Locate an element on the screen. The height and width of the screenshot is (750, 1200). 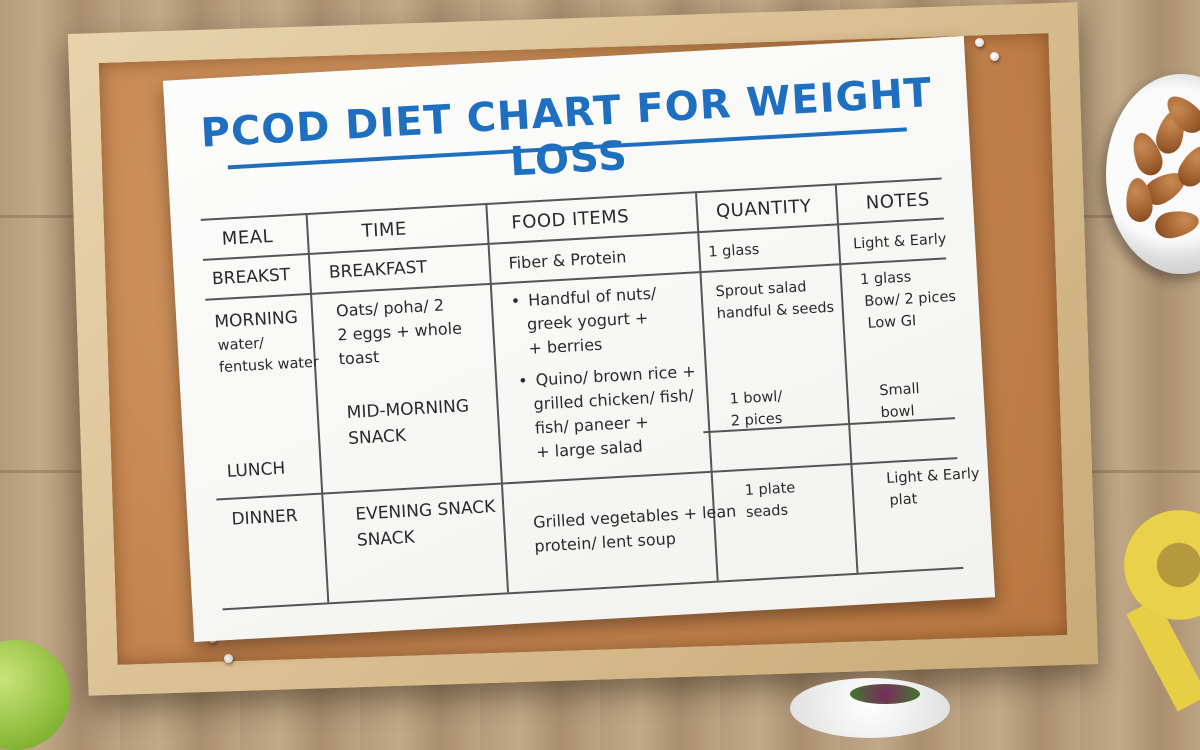
quantity-cell: 1 bowl/ is located at coordinates (756, 398).